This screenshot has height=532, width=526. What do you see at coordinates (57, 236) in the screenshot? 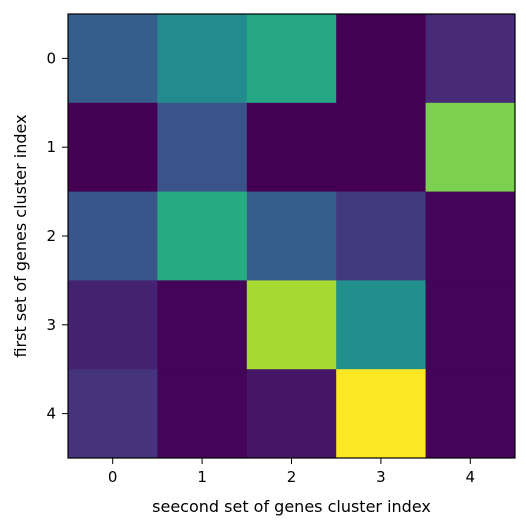
I see `y-axis-ticks: 0 1 2 3 4` at bounding box center [57, 236].